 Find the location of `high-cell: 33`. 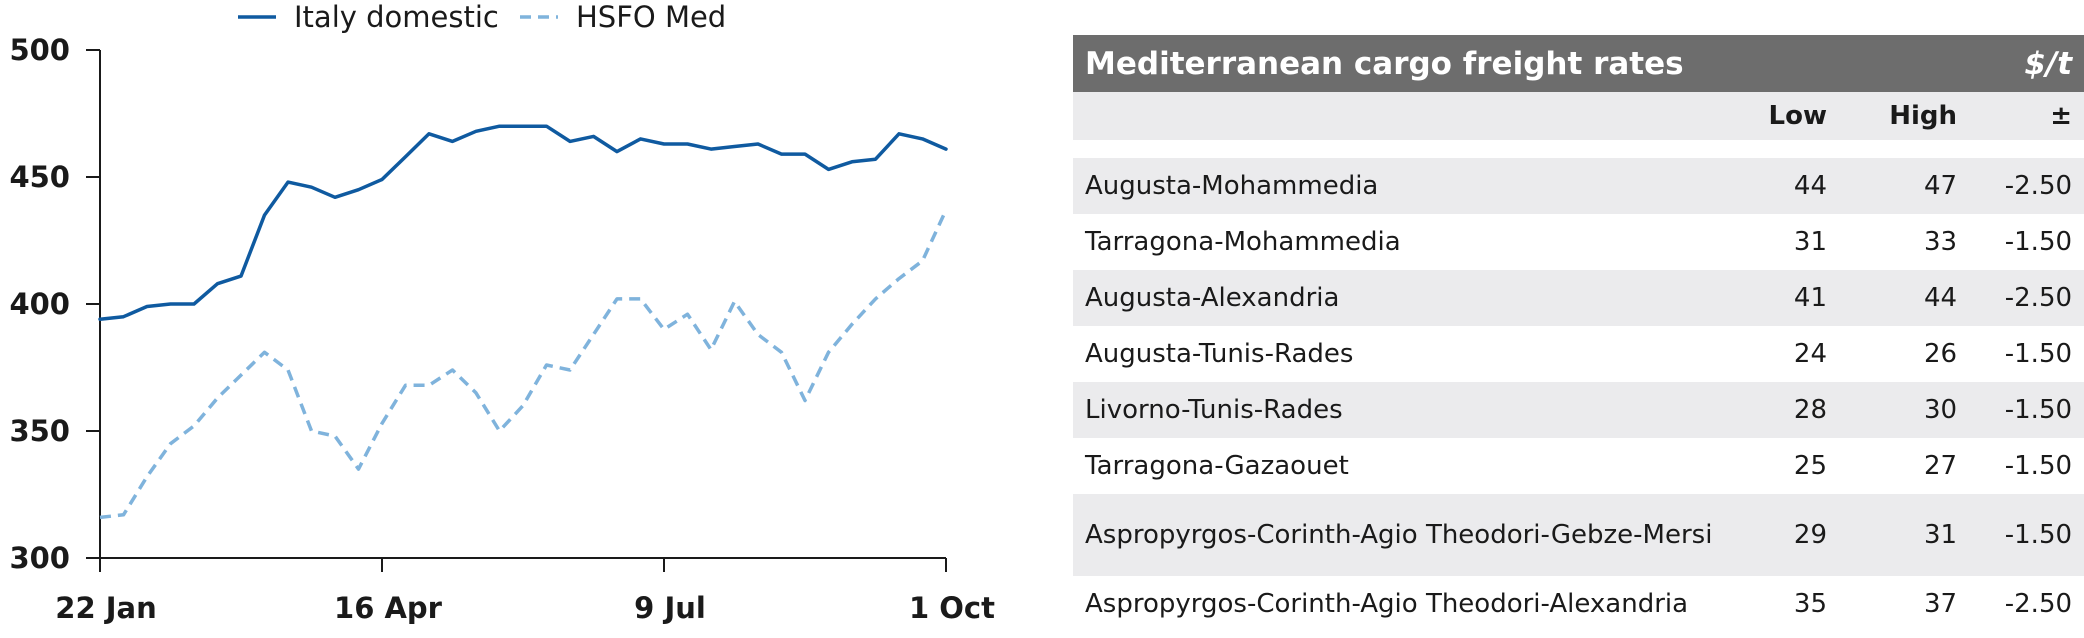

high-cell: 33 is located at coordinates (1940, 242).